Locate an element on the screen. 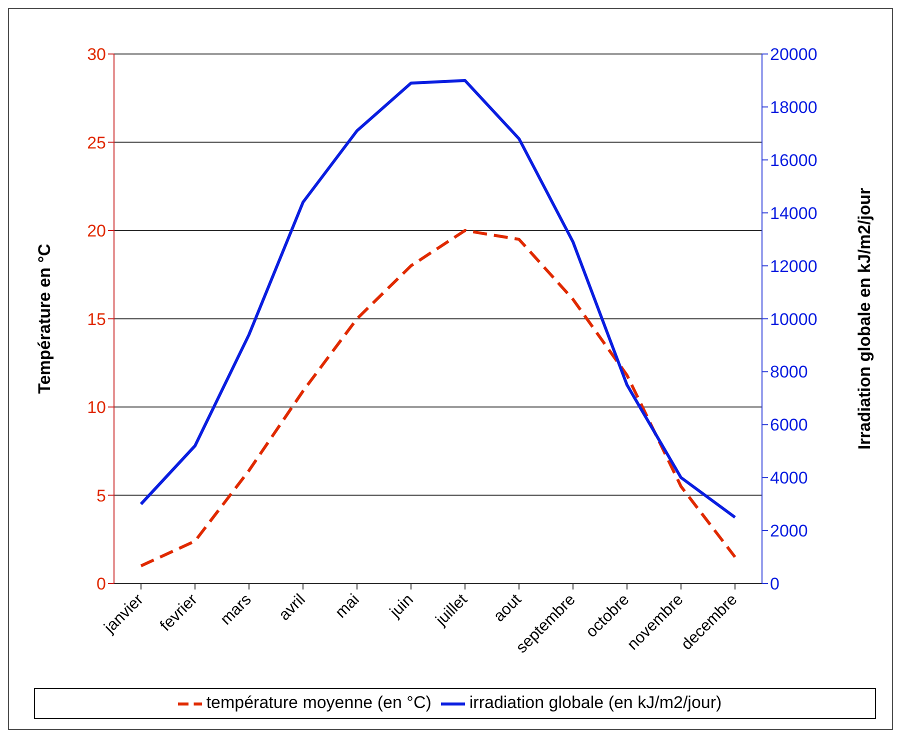 Image resolution: width=903 pixels, height=740 pixels. y2-tick-label: 14000 is located at coordinates (794, 213).